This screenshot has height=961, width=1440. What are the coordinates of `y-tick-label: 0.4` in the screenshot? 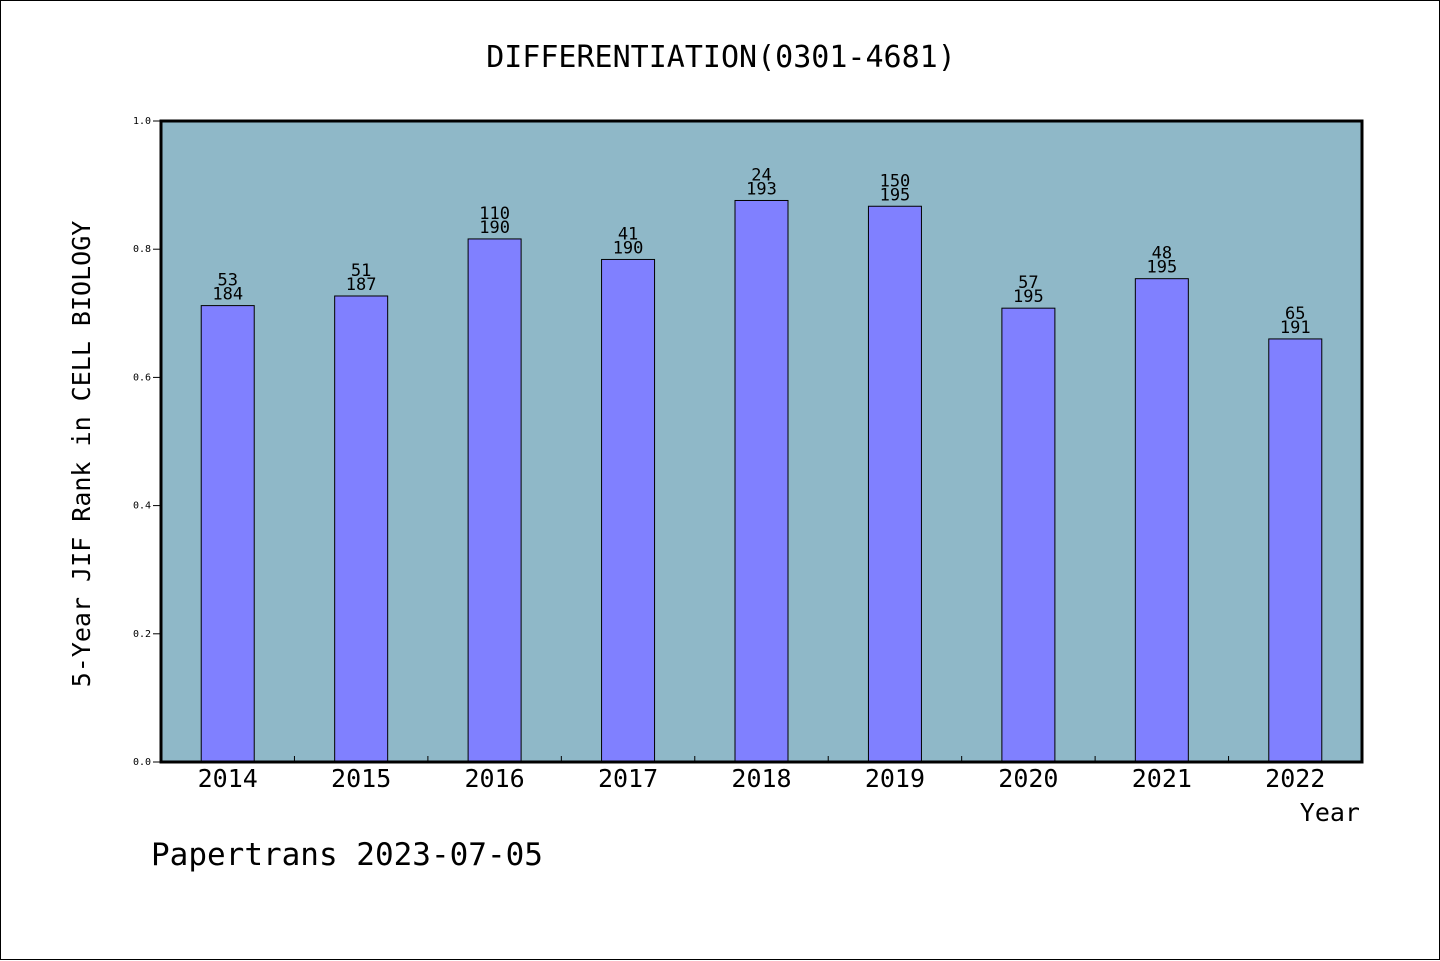 It's located at (142, 506).